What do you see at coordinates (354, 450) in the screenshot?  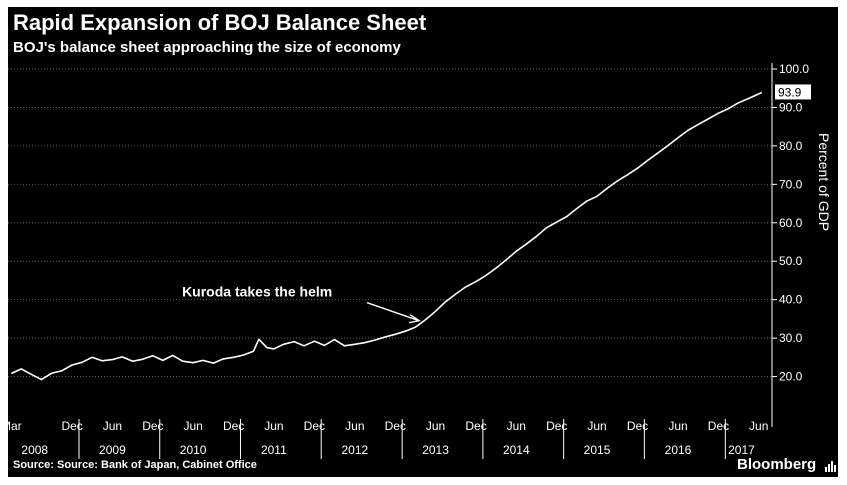 I see `x-year-label: 2012` at bounding box center [354, 450].